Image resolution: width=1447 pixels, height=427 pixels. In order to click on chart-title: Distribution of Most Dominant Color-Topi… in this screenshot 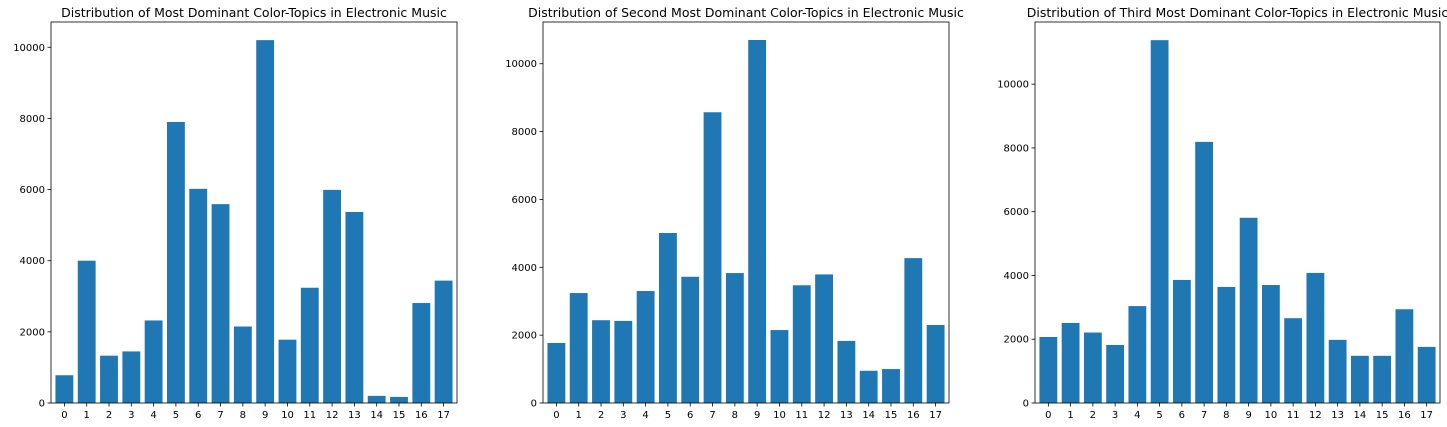, I will do `click(254, 12)`.